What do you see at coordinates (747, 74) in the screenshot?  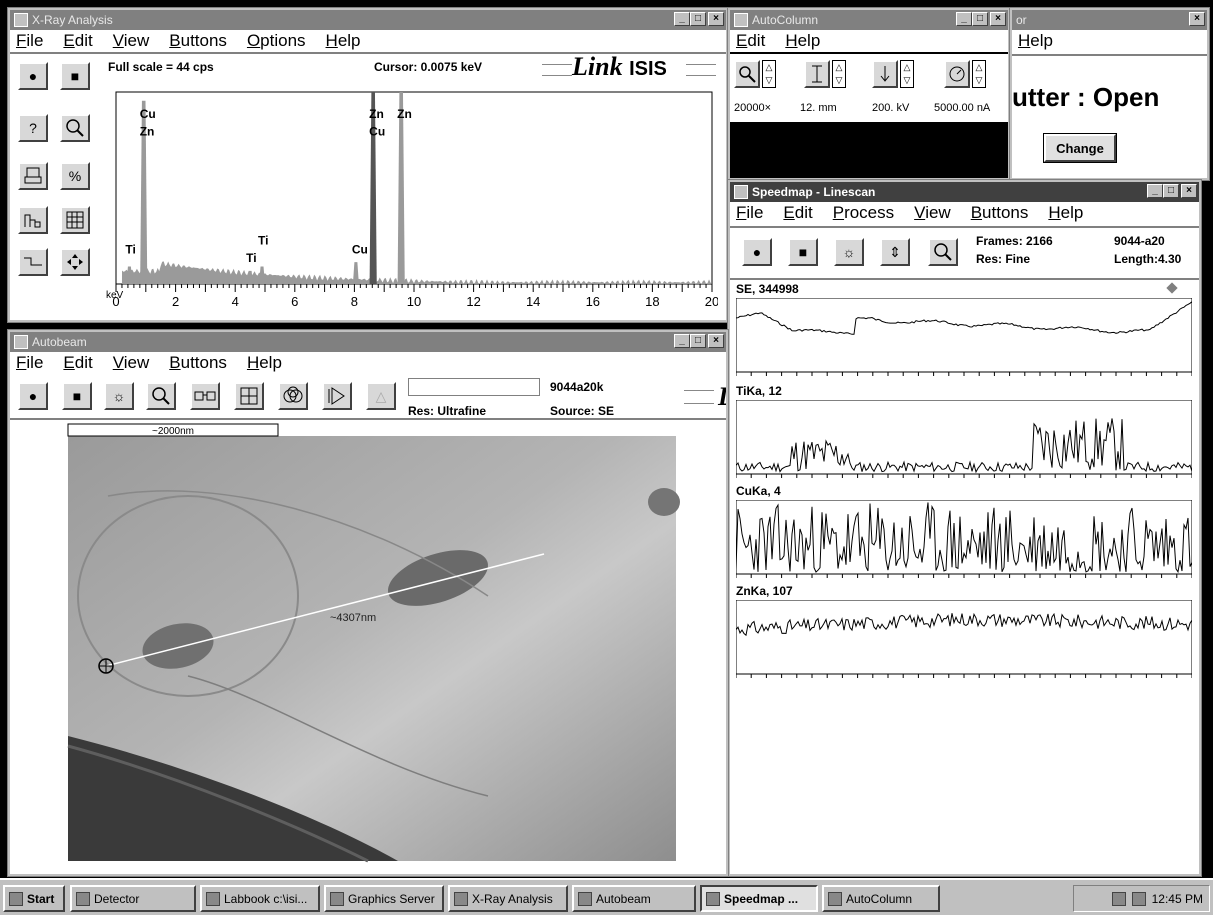 I see `magnification-button` at bounding box center [747, 74].